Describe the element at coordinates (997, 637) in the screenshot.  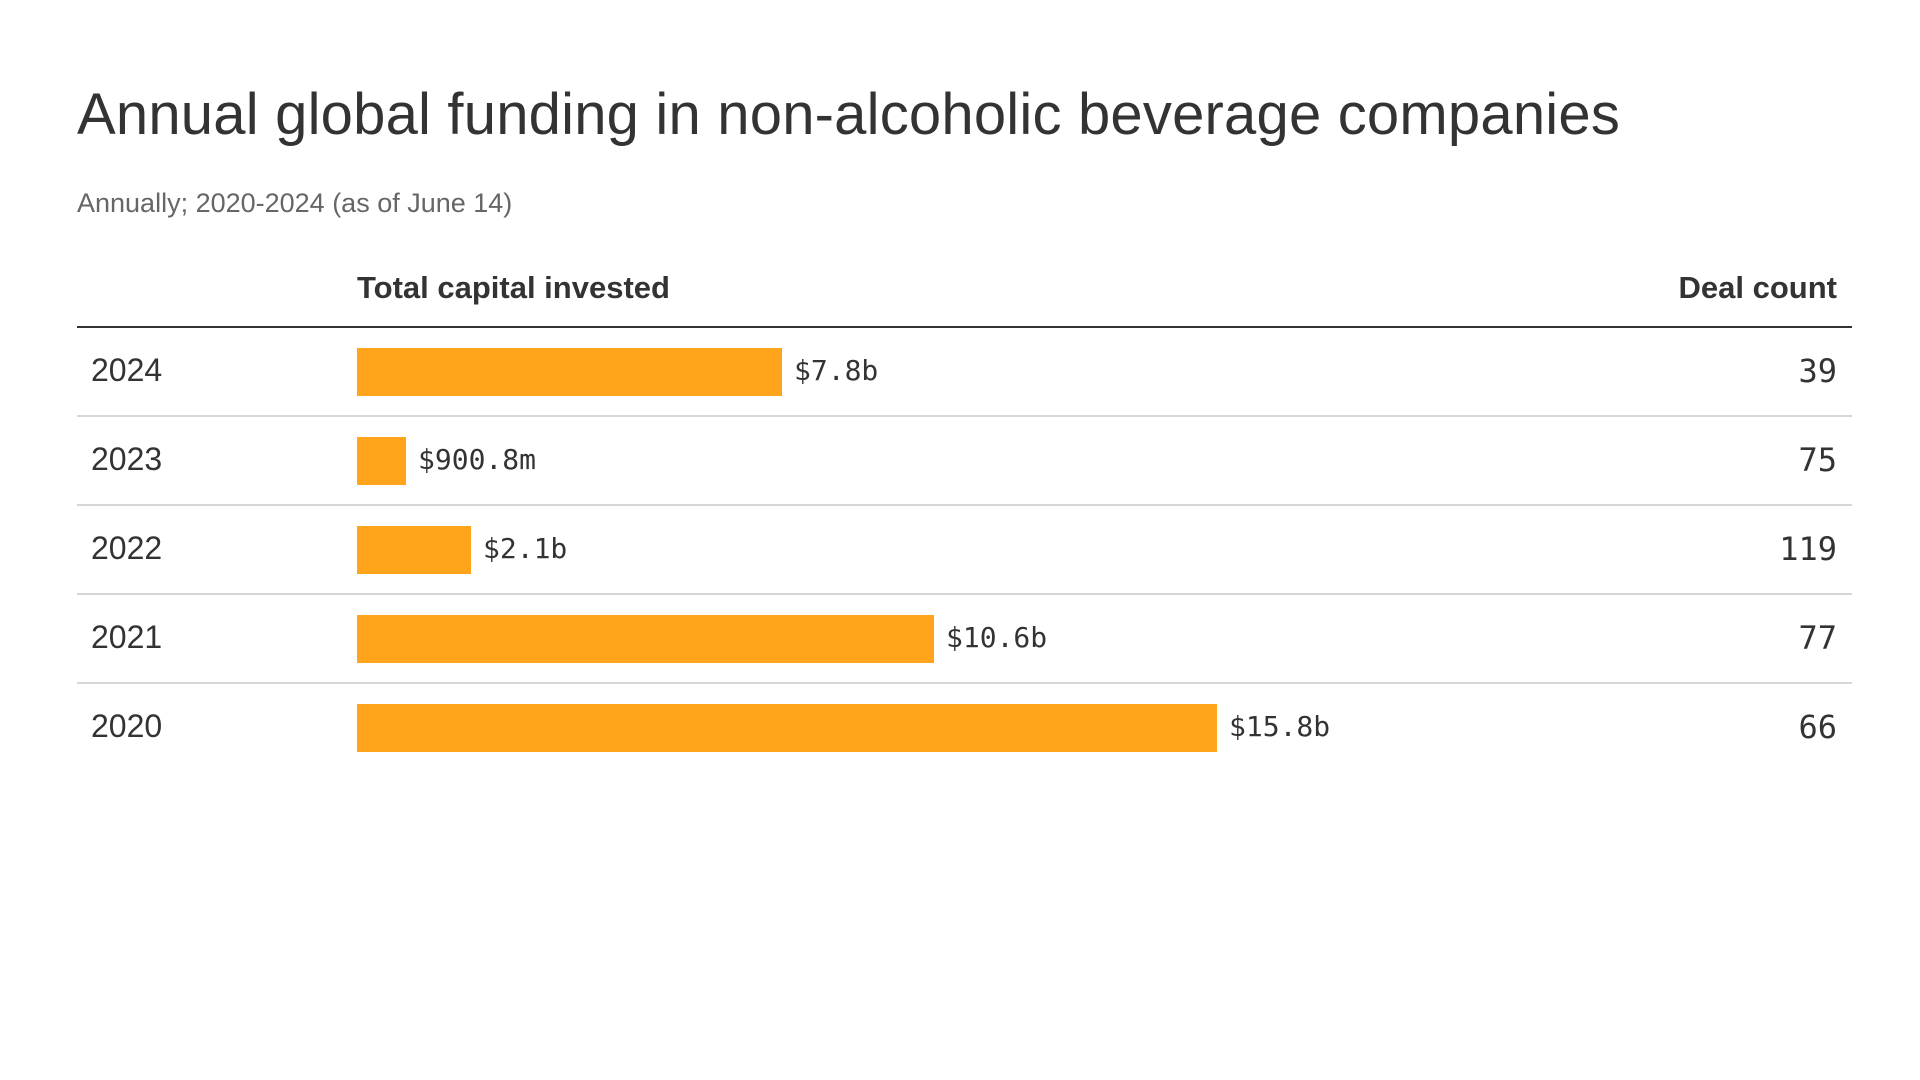
I see `capital-value-label: $10.6b` at that location.